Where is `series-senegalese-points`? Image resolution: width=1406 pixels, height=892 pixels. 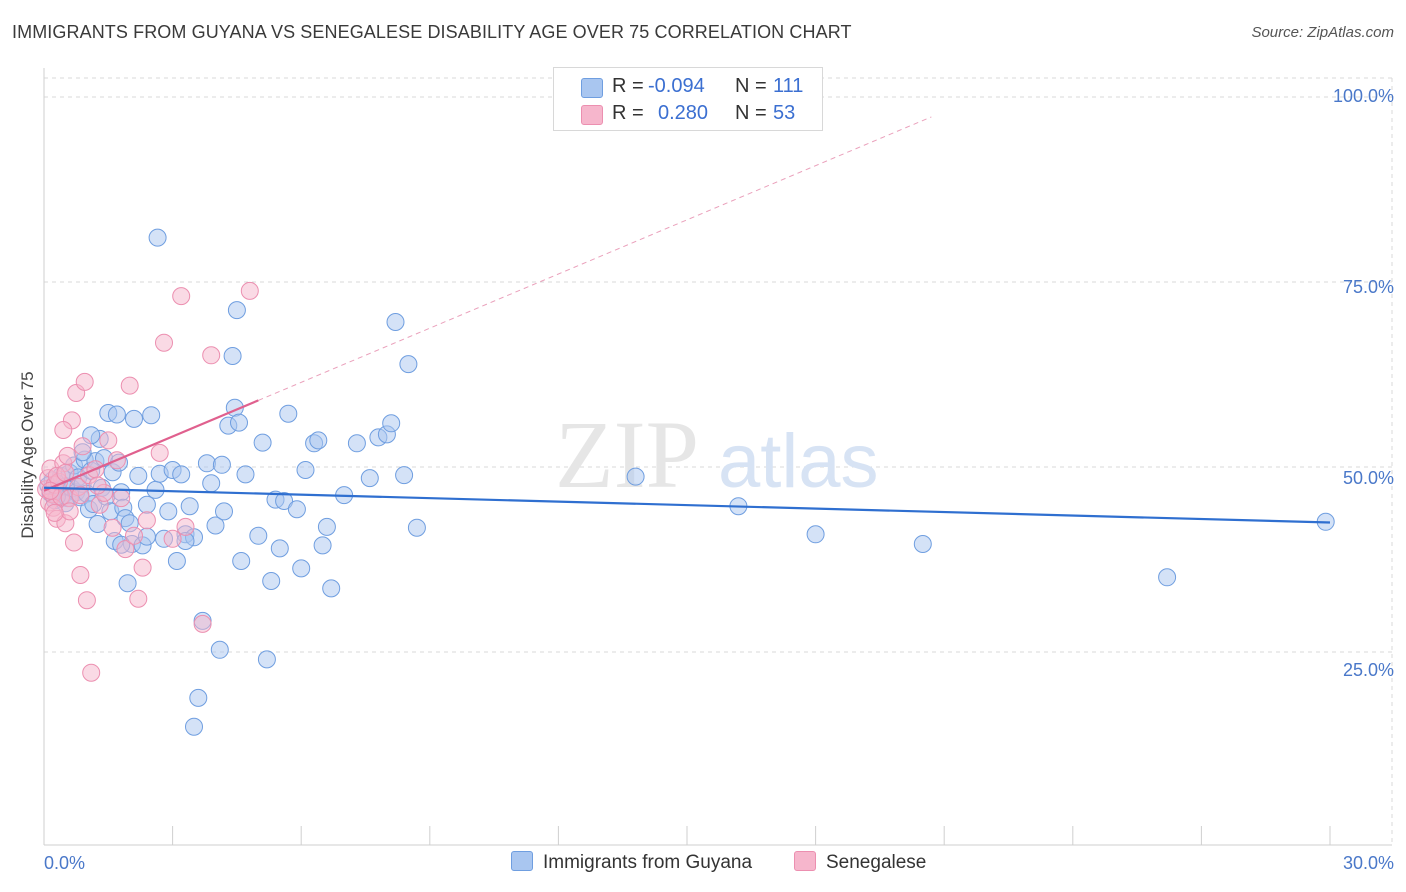 series-senegalese-points is located at coordinates (148, 481).